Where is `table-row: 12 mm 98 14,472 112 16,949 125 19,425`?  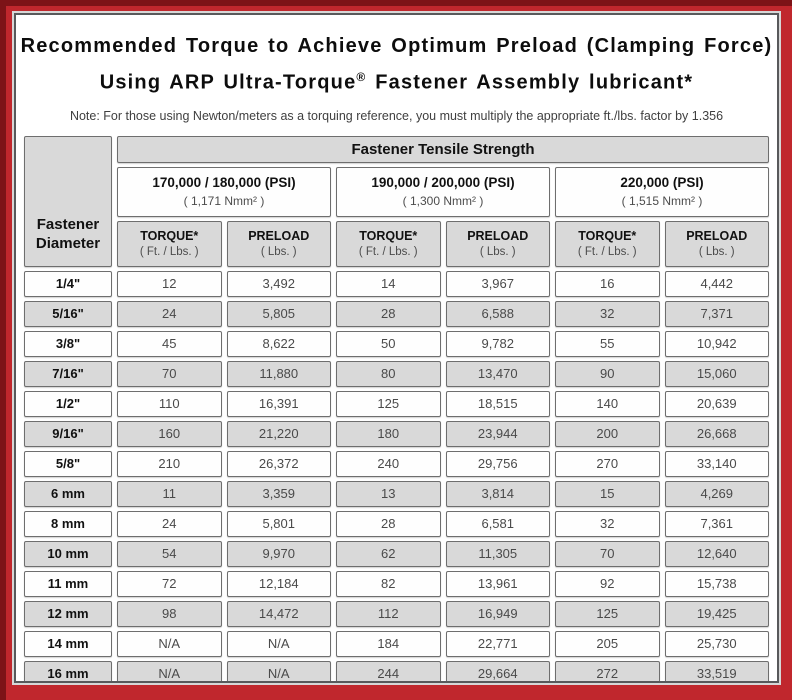 table-row: 12 mm 98 14,472 112 16,949 125 19,425 is located at coordinates (396, 613).